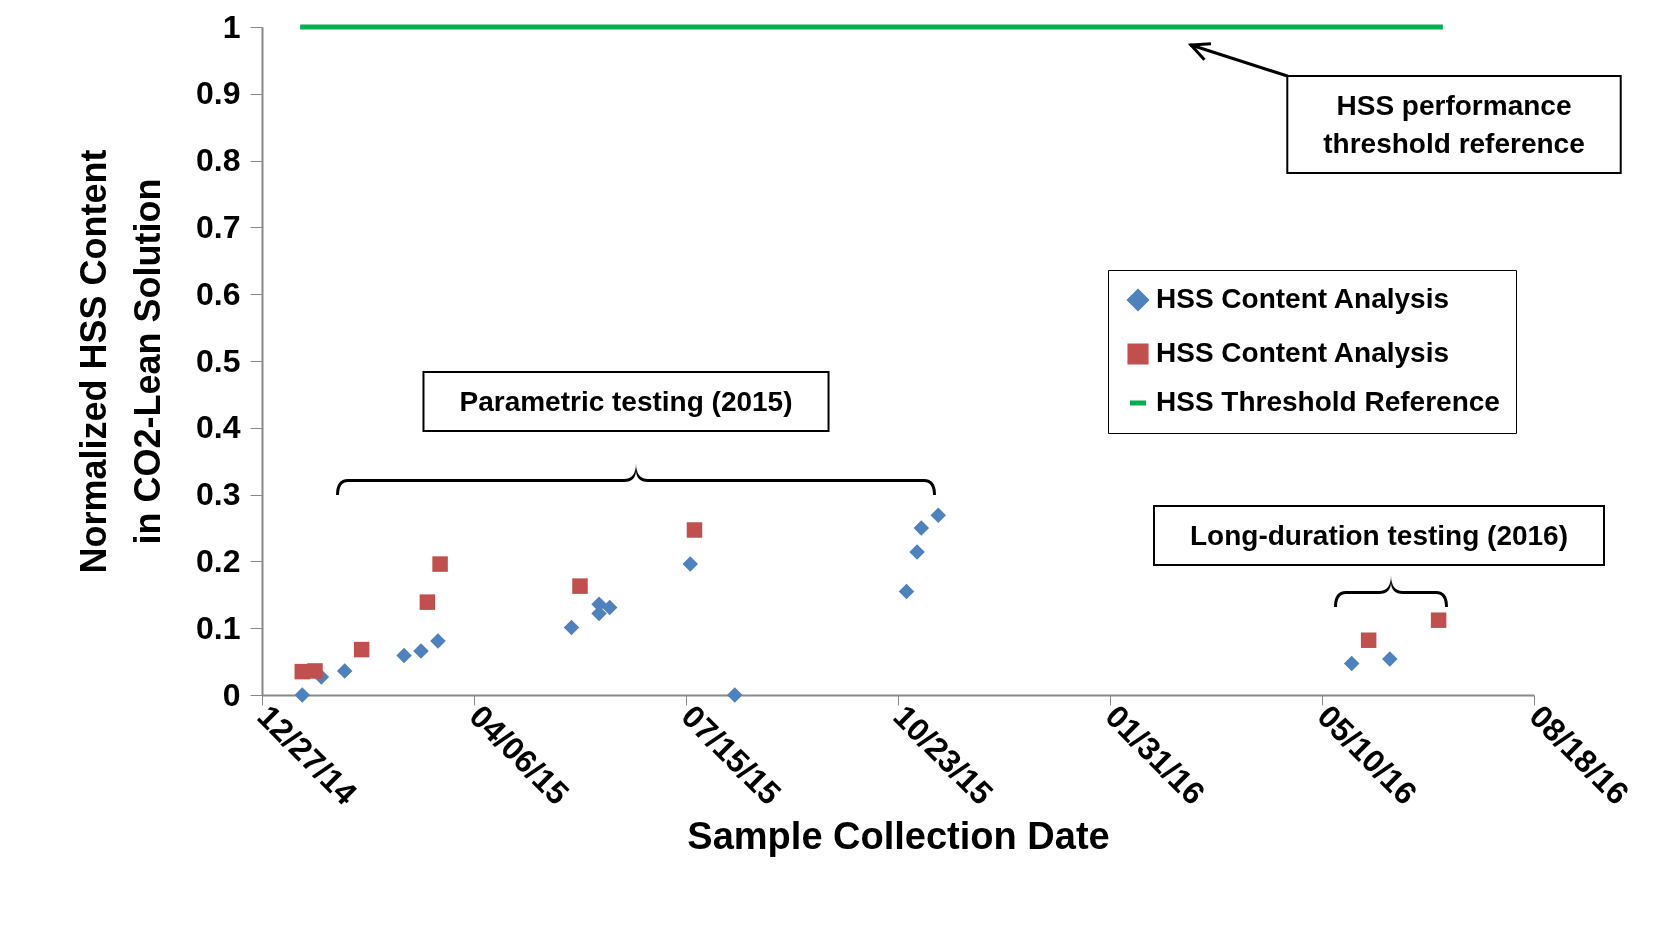 The image size is (1656, 929). Describe the element at coordinates (218, 494) in the screenshot. I see `y-tick-label: 0.3` at that location.